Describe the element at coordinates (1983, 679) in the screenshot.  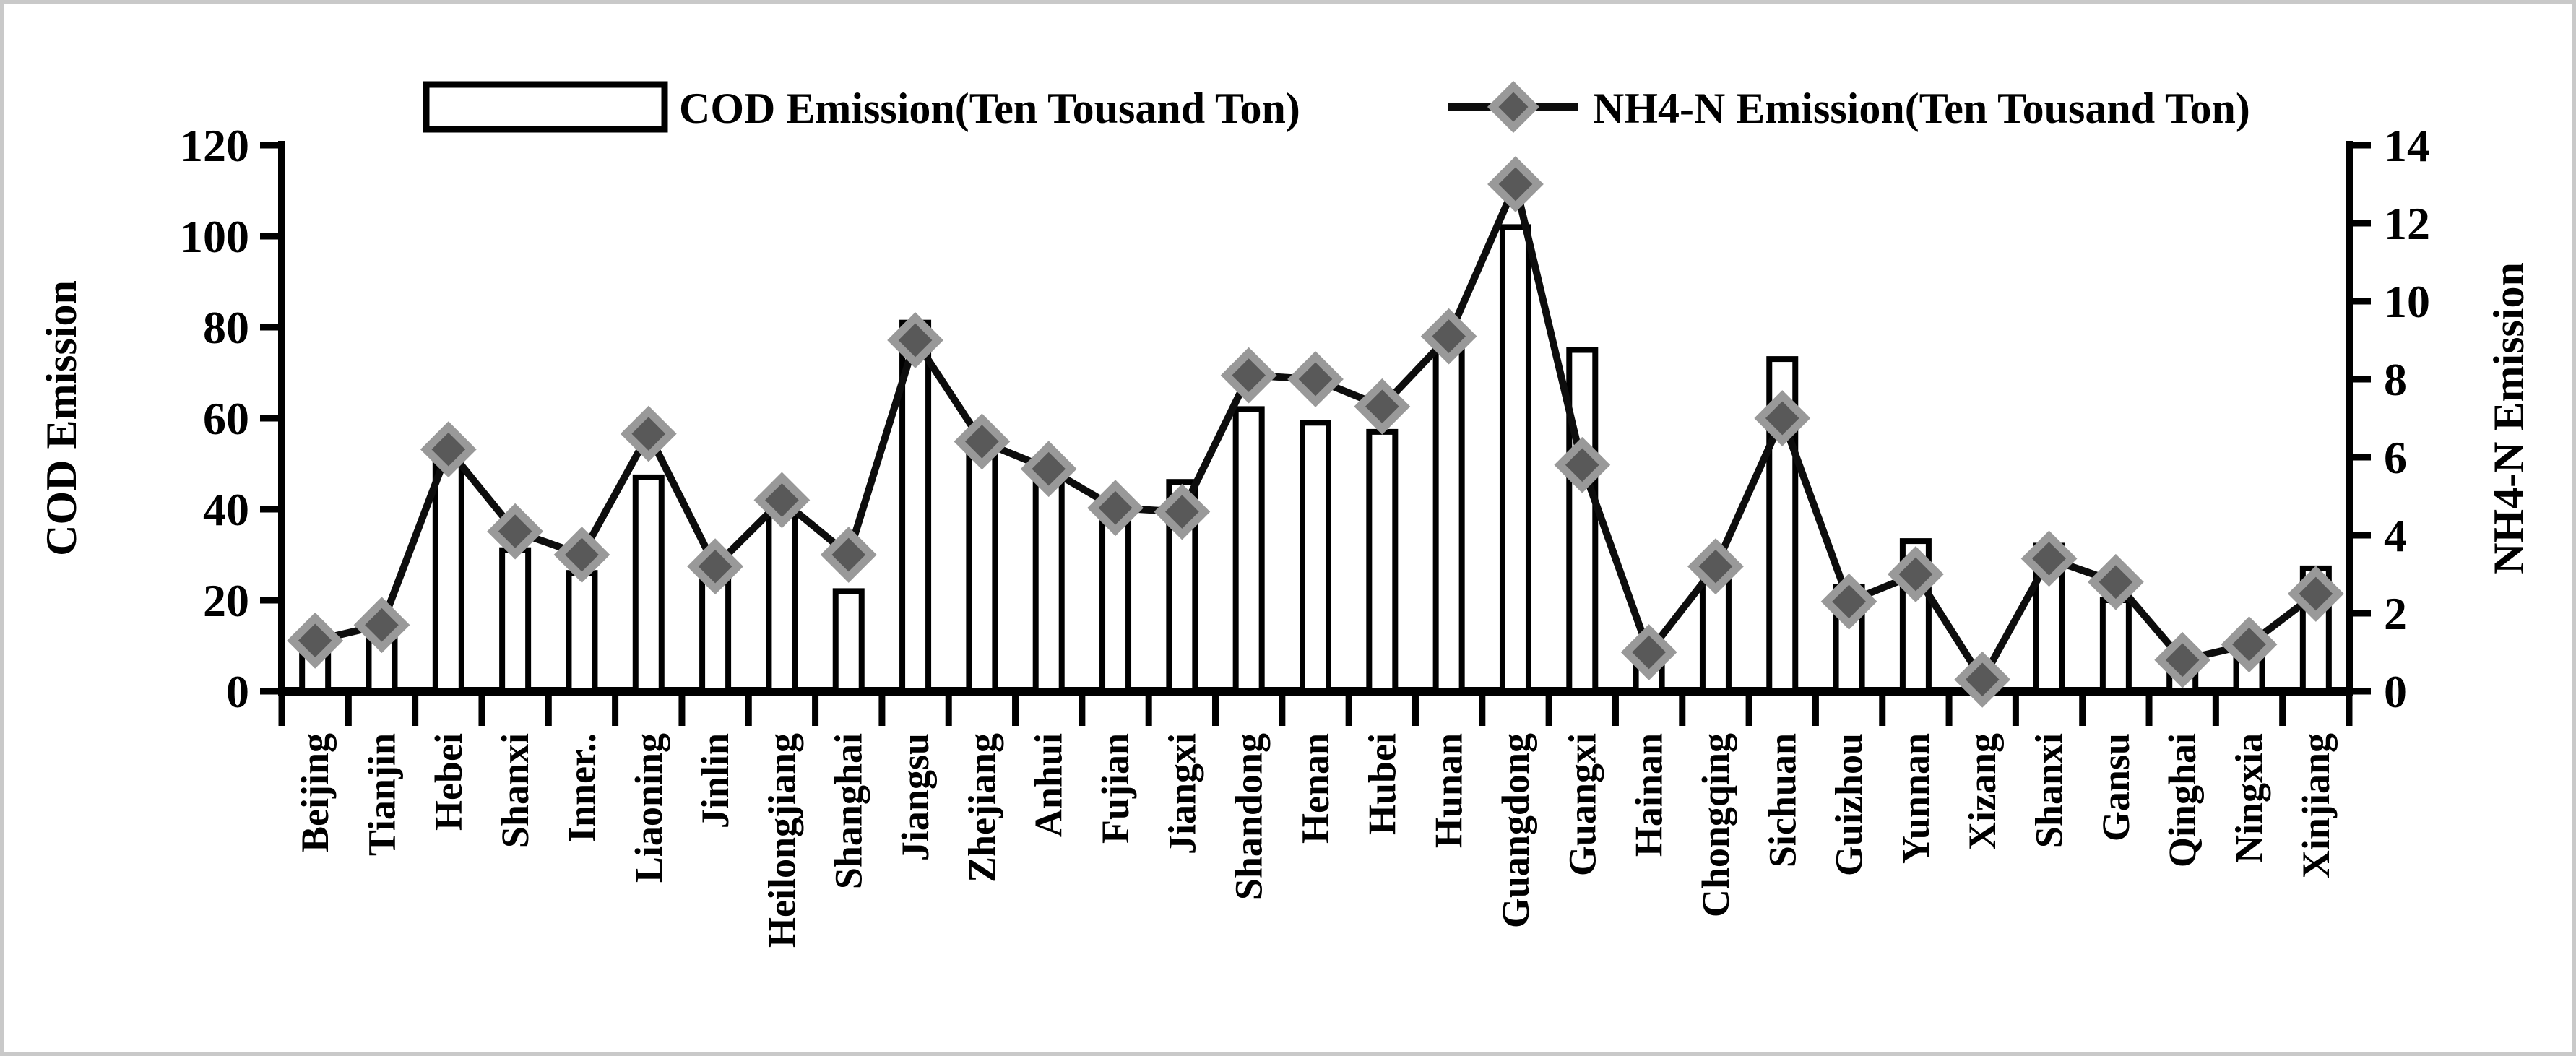
I see `marker-Xizang` at that location.